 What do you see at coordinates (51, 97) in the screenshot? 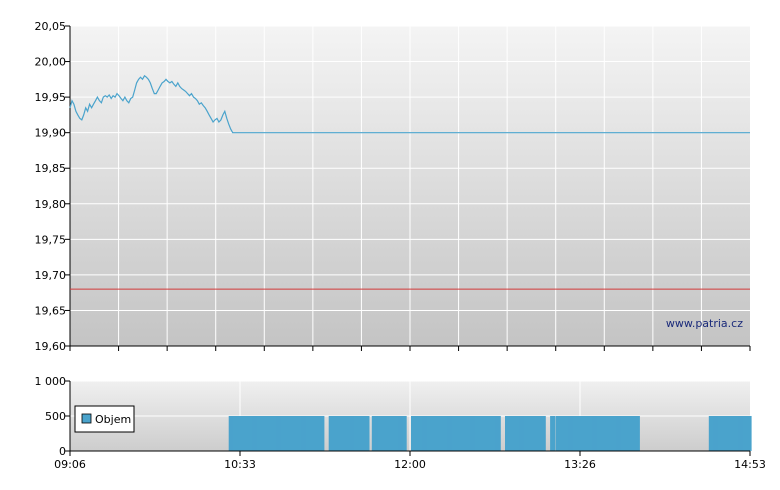
I see `price-y-tick-label: 19,95` at bounding box center [51, 97].